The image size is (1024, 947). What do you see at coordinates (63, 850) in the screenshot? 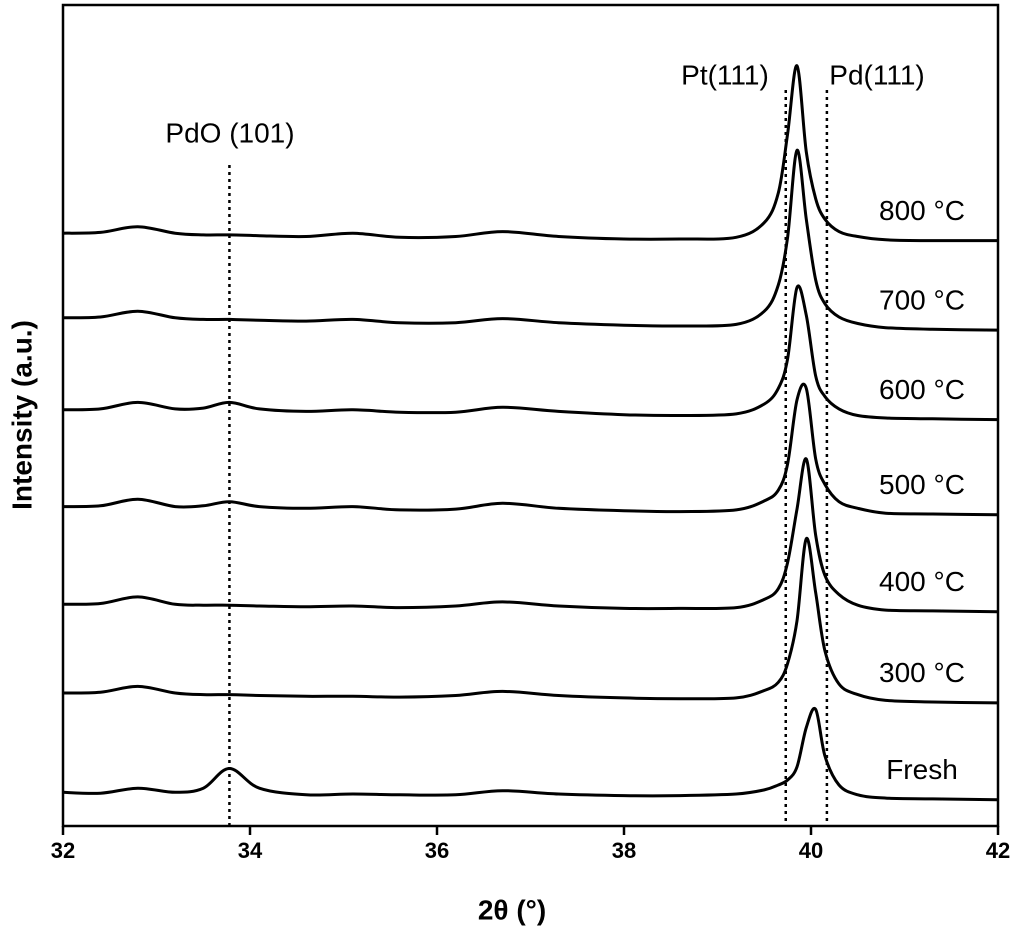
I see `x-tick-label: 32` at bounding box center [63, 850].